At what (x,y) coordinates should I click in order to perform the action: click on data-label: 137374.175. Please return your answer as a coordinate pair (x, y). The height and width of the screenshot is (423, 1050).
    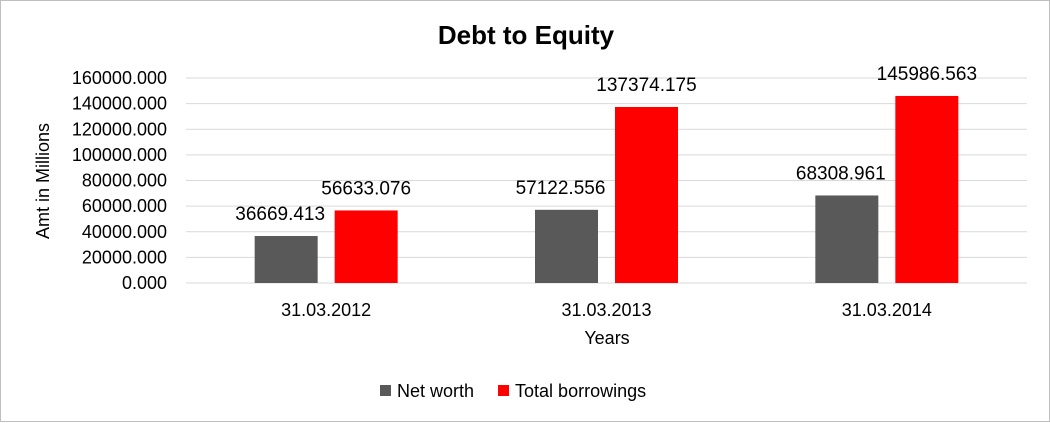
    Looking at the image, I should click on (646, 85).